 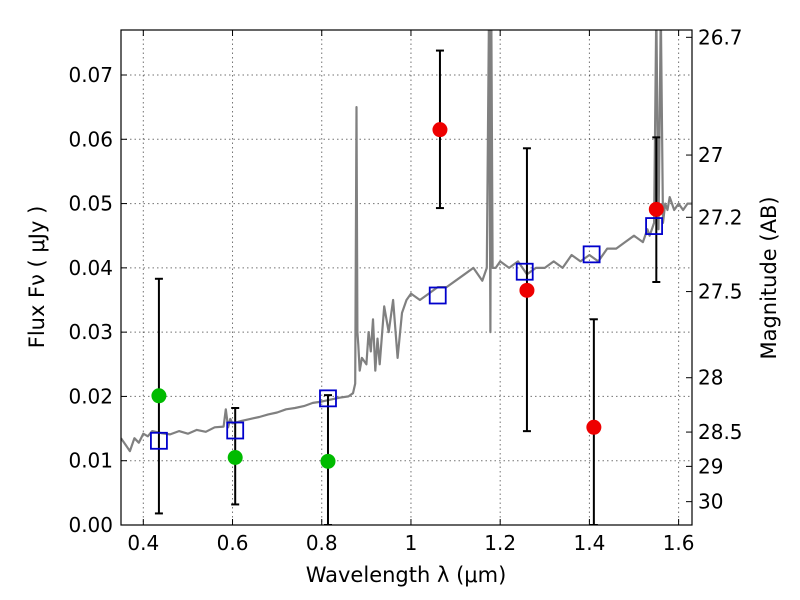 What do you see at coordinates (90, 332) in the screenshot?
I see `y-tick-label: 0.03` at bounding box center [90, 332].